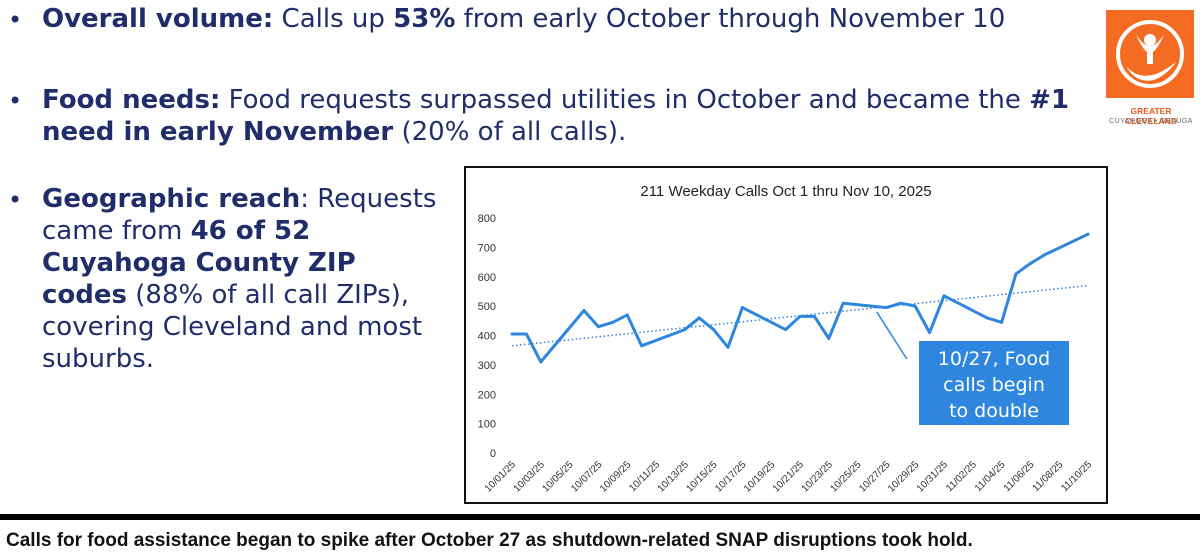 Image resolution: width=1200 pixels, height=554 pixels. I want to click on bullet-text: Calls up, so click(333, 19).